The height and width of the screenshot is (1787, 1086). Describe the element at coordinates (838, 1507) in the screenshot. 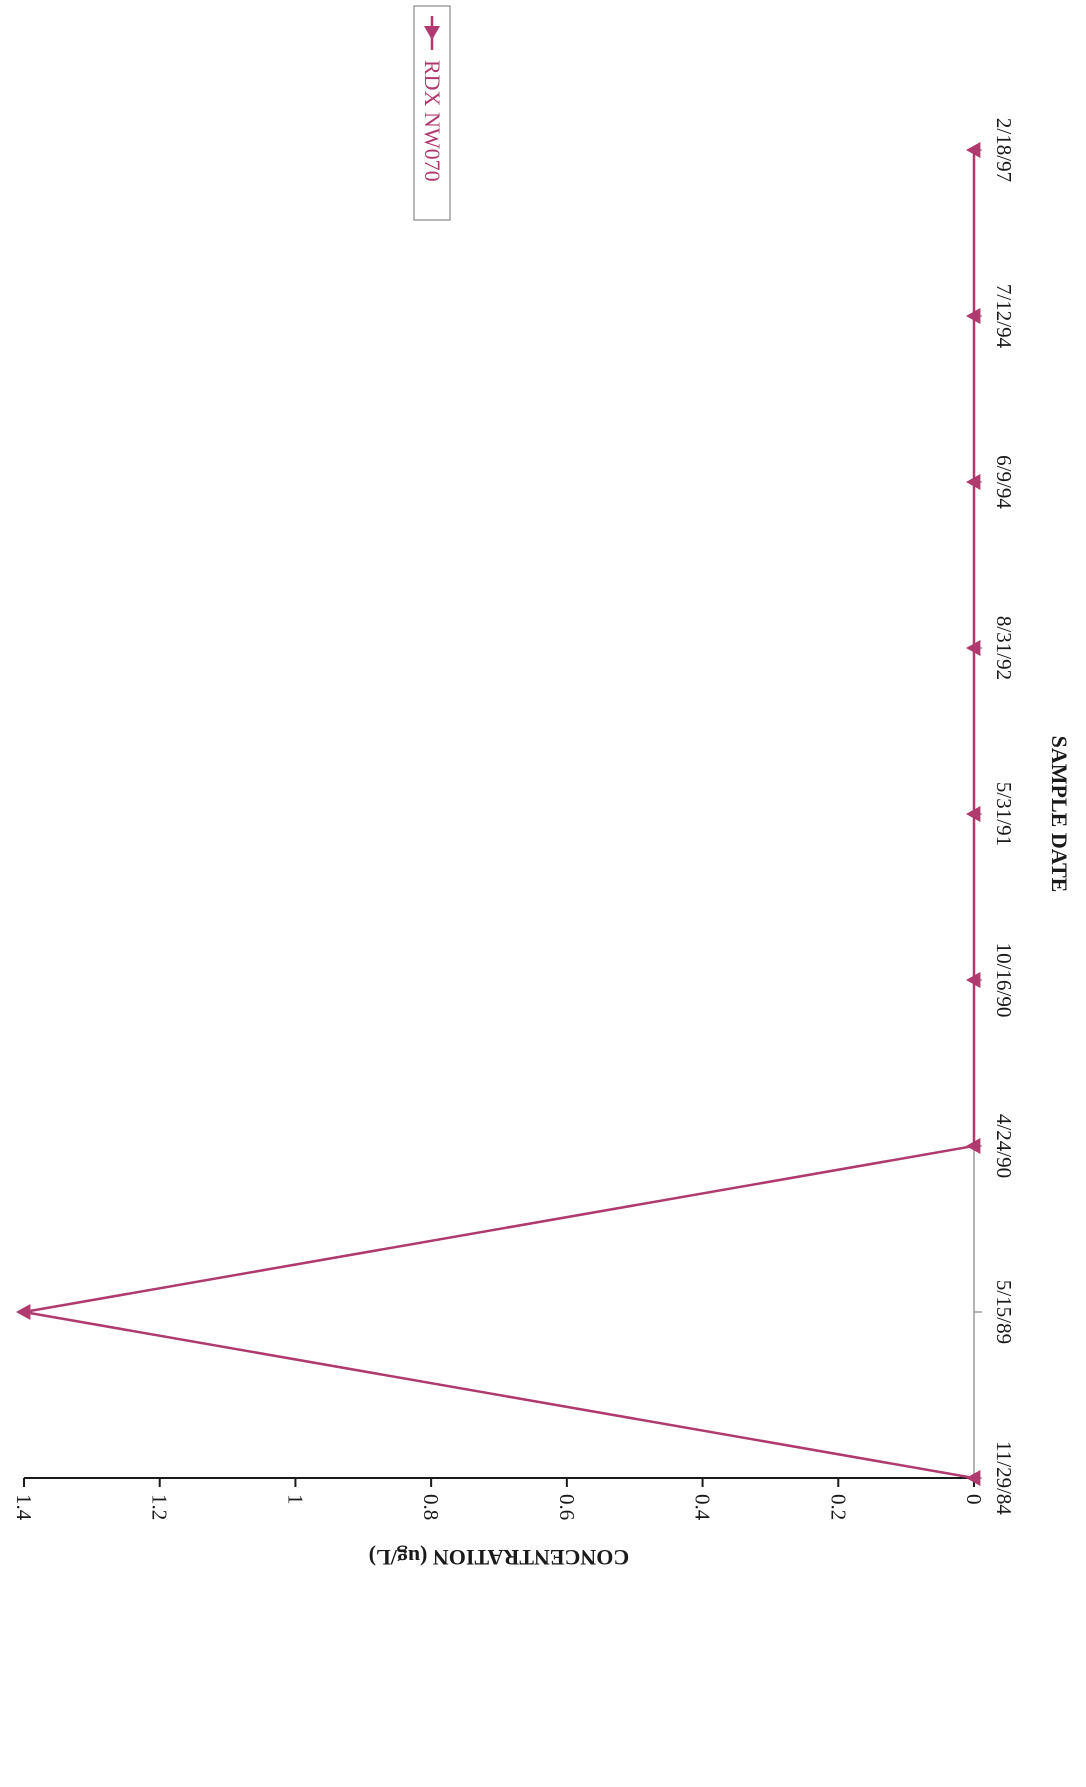

I see `y-tick-label: 0.2` at that location.